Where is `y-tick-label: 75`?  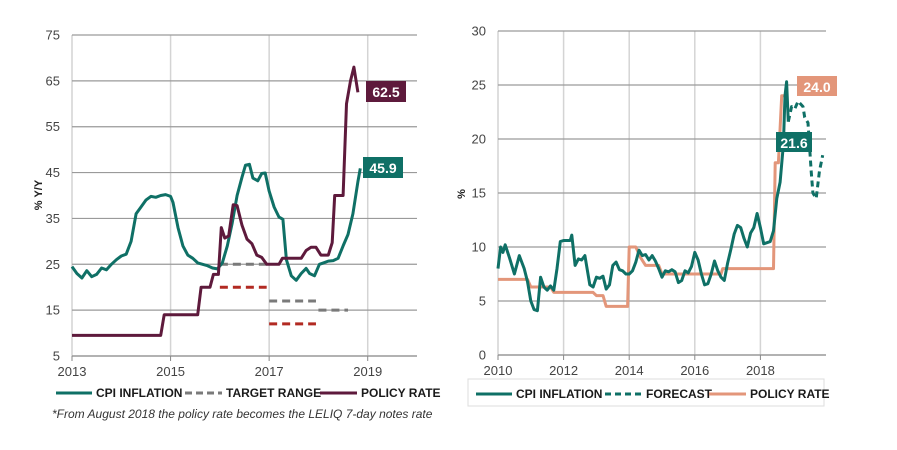
y-tick-label: 75 is located at coordinates (53, 35).